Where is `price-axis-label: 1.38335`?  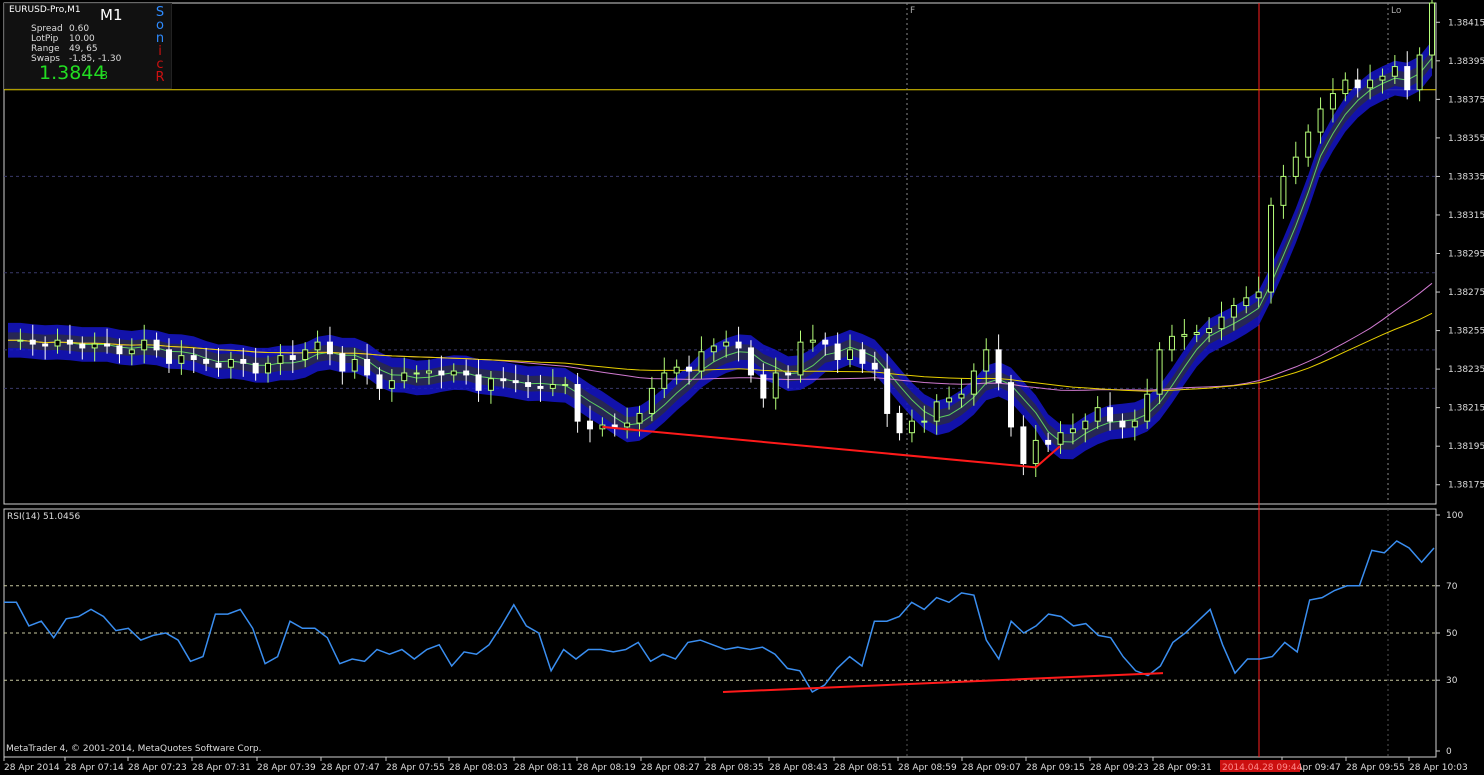
price-axis-label: 1.38335 is located at coordinates (1466, 177).